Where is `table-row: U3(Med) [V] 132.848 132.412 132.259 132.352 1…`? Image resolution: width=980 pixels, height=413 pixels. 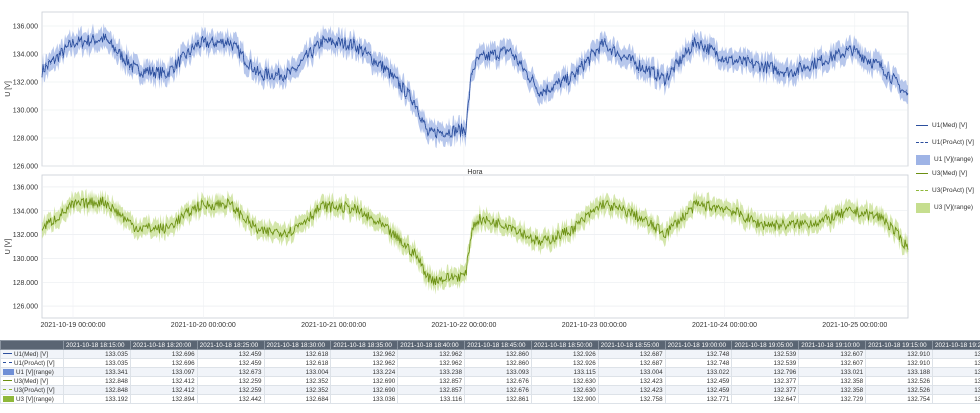 table-row: U3(Med) [V] 132.848 132.412 132.259 132.352 1… is located at coordinates (490, 381).